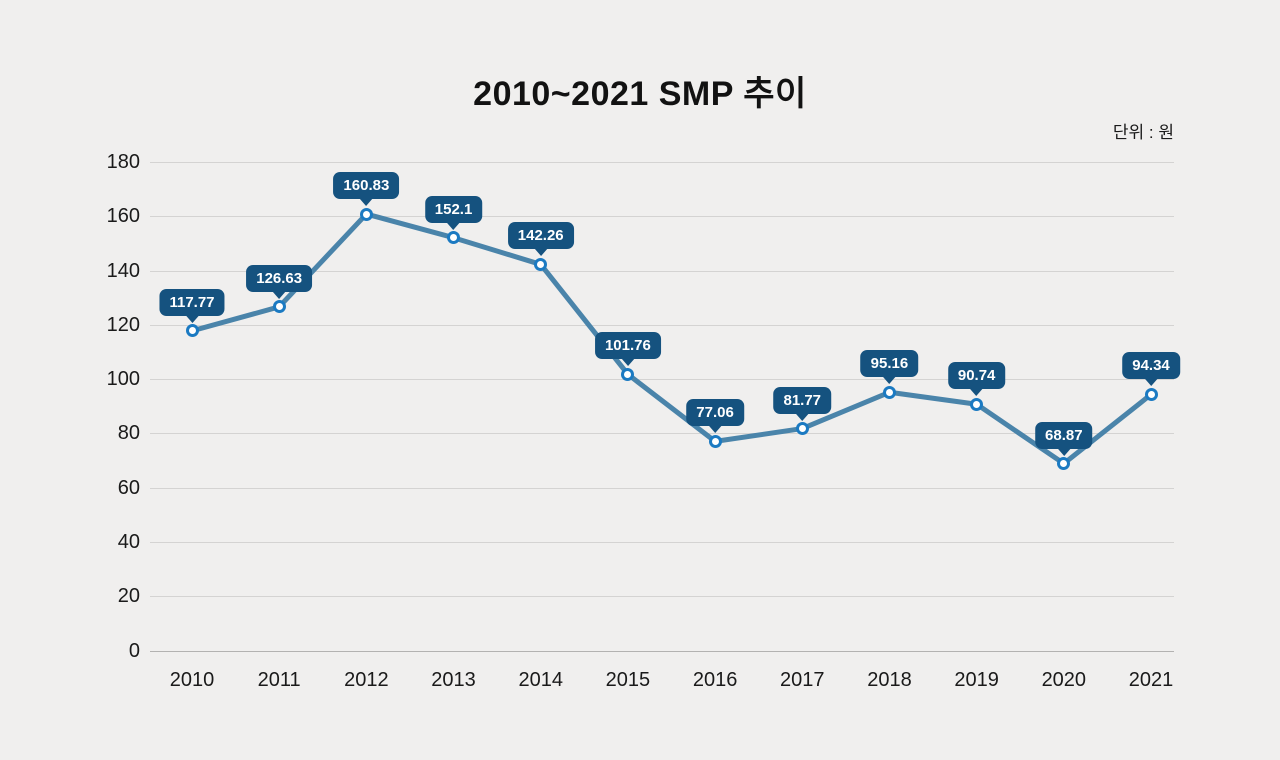  What do you see at coordinates (715, 413) in the screenshot?
I see `data-point-label: 77.06` at bounding box center [715, 413].